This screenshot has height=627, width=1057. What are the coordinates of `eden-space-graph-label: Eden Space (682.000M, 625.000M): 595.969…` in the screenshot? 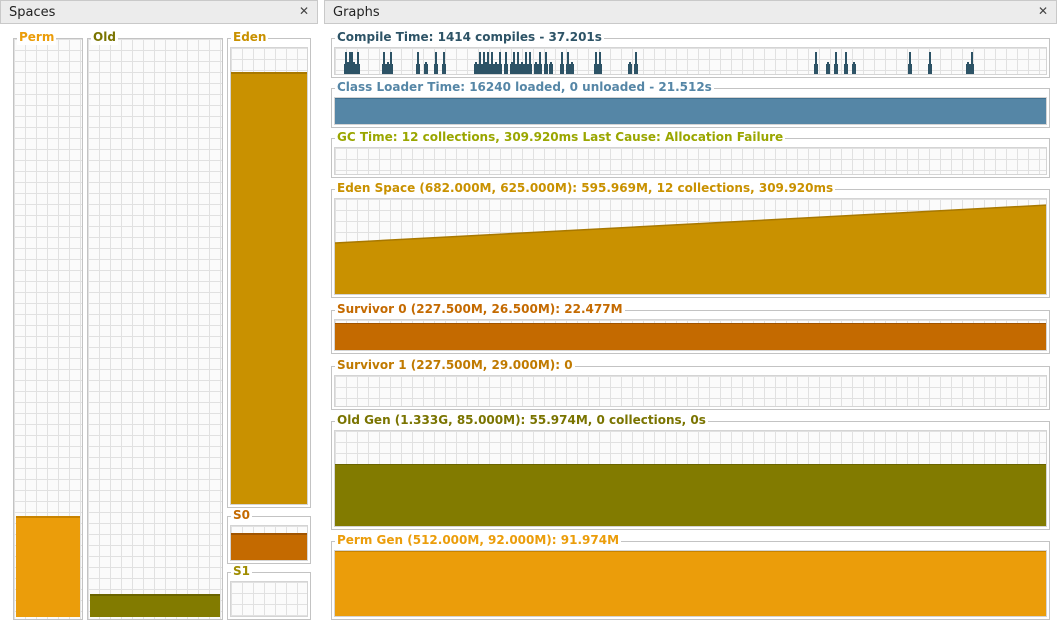 It's located at (585, 188).